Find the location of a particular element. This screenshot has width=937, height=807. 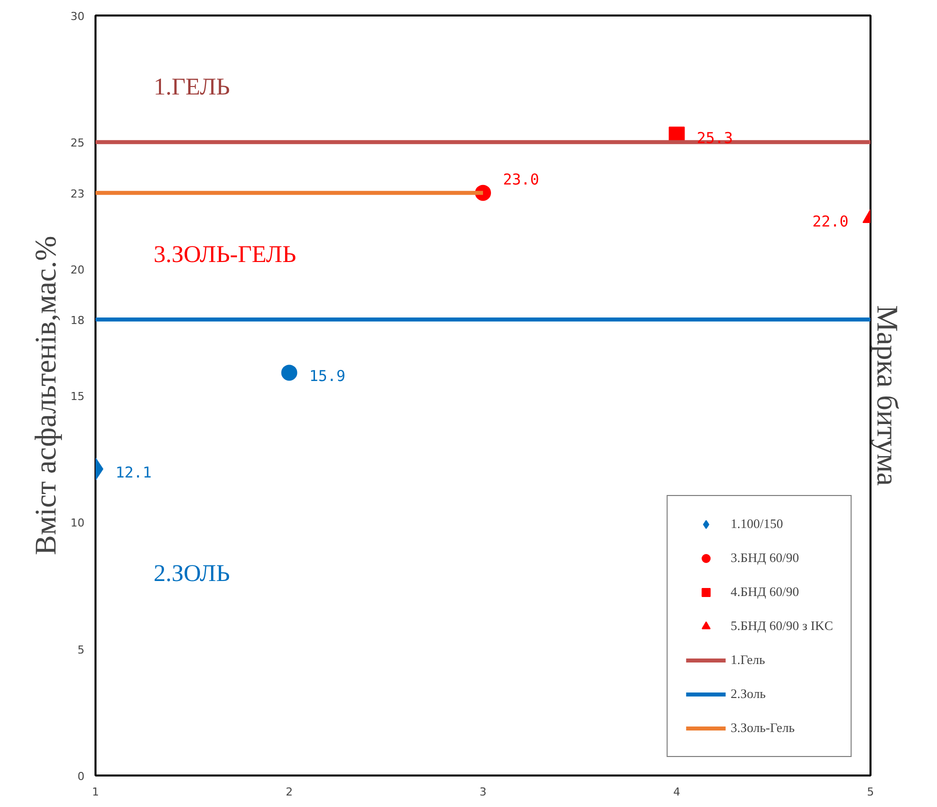

y-tick-label: 20 is located at coordinates (77, 269).